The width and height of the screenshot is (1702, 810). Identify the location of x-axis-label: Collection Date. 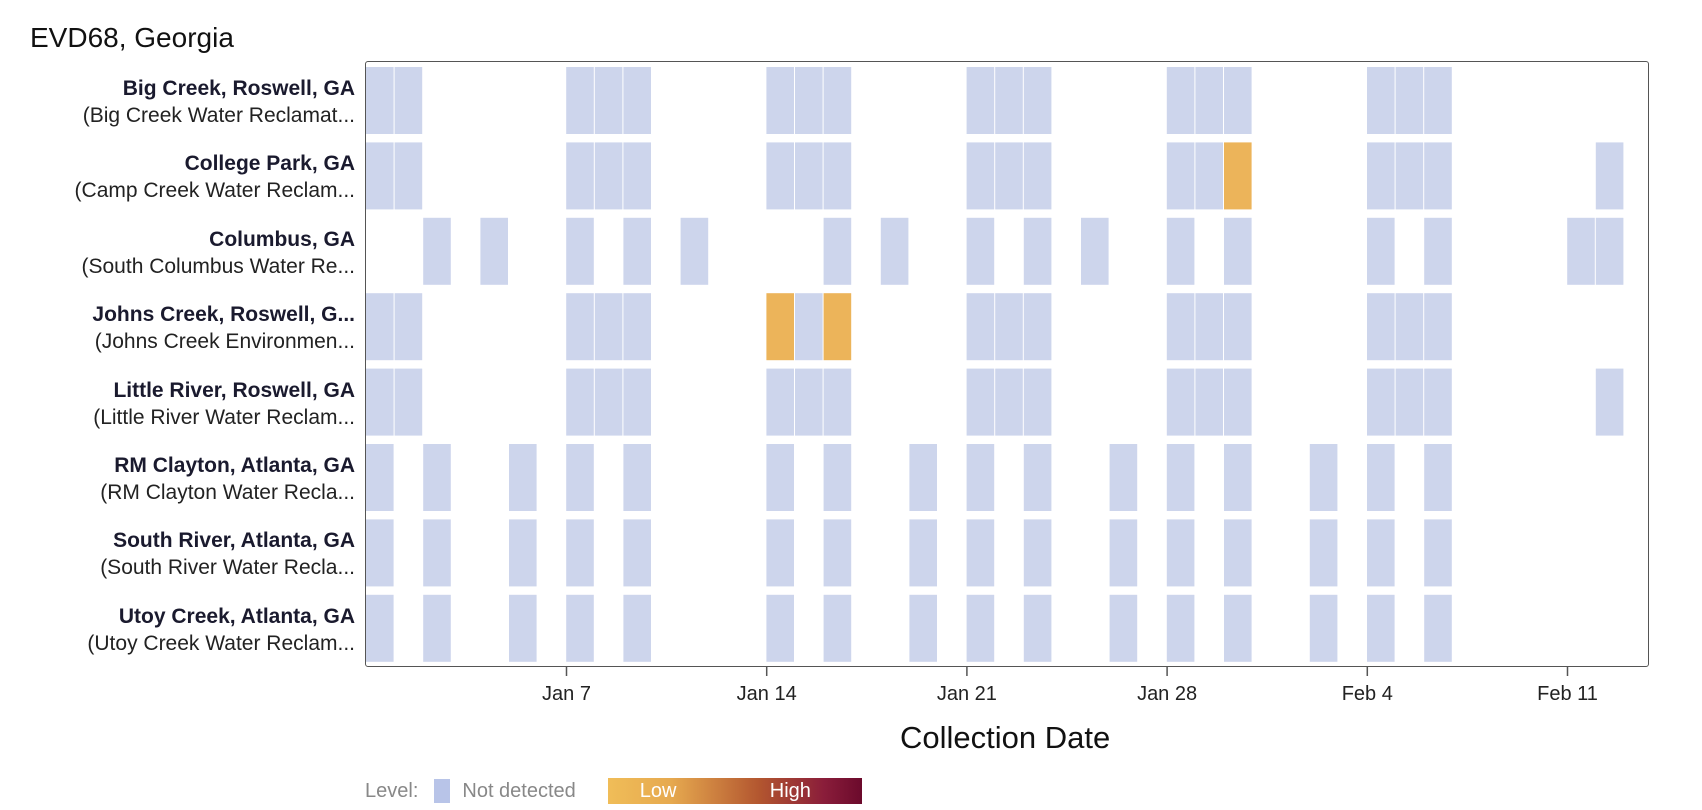
(1005, 737).